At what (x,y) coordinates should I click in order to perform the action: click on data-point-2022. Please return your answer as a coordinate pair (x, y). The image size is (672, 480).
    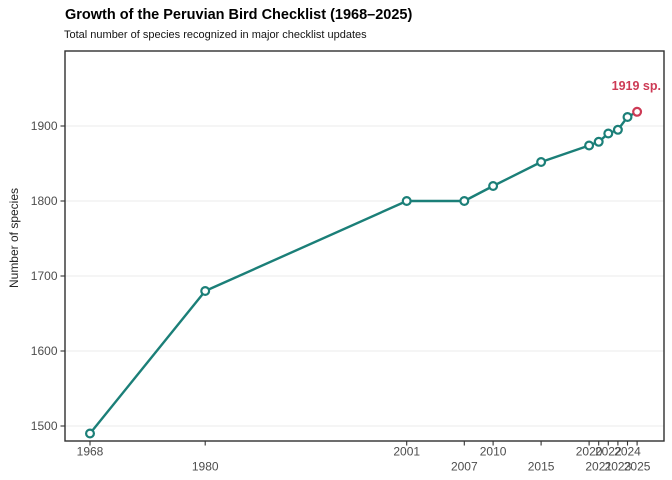
    Looking at the image, I should click on (608, 133).